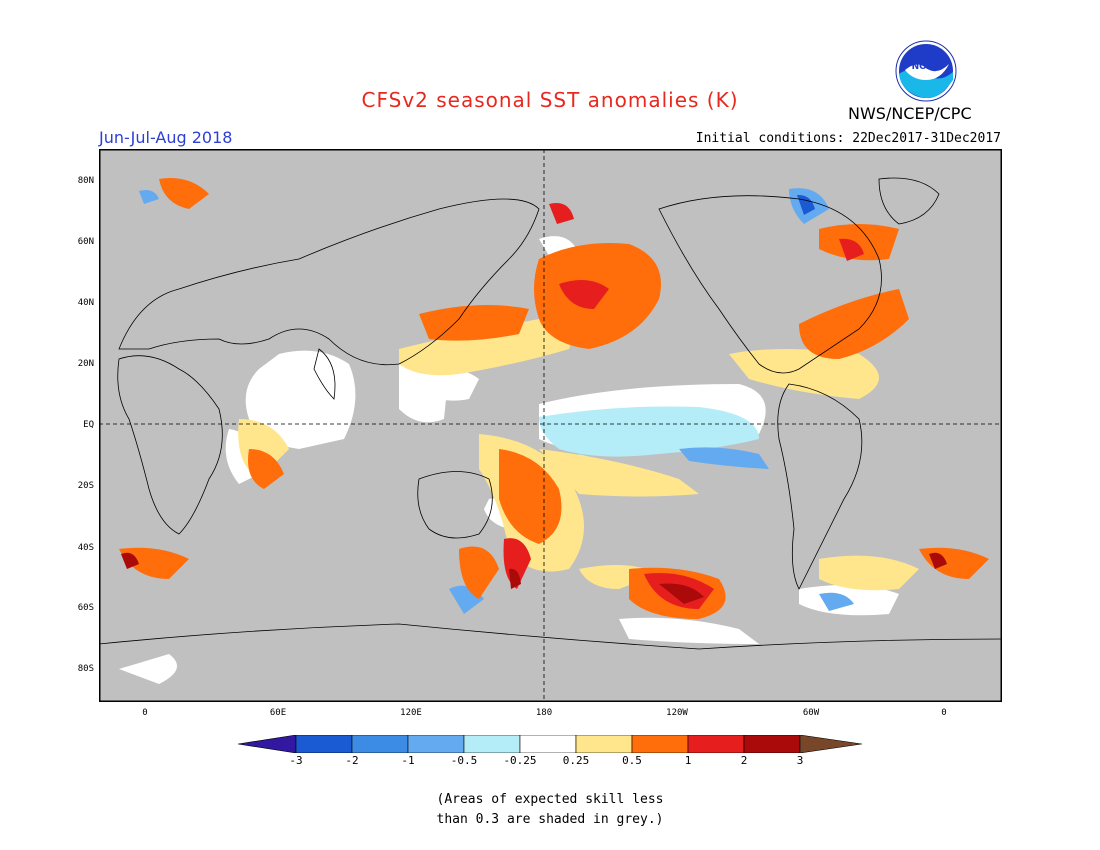 The width and height of the screenshot is (1100, 850). Describe the element at coordinates (744, 760) in the screenshot. I see `colorbar-tick-label: 2` at that location.